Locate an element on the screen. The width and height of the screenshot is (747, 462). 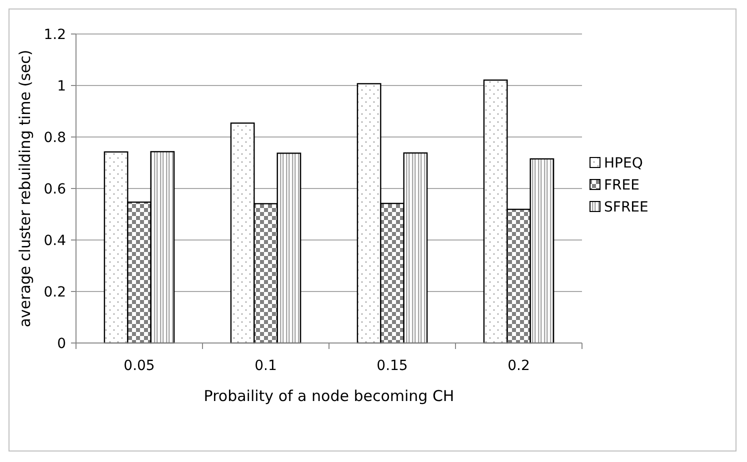
y-axis-title: average cluster rebuilding time (sec) is located at coordinates (25, 189).